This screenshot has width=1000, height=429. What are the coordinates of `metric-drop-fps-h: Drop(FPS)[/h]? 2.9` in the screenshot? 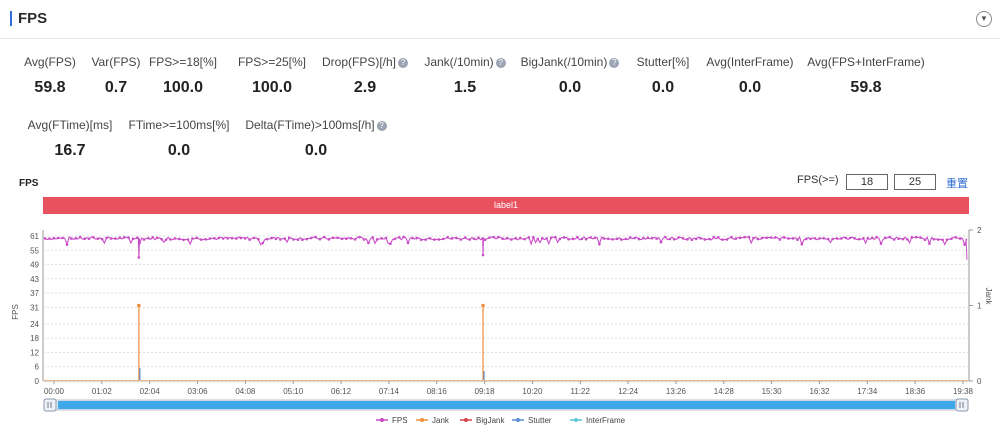 It's located at (365, 76).